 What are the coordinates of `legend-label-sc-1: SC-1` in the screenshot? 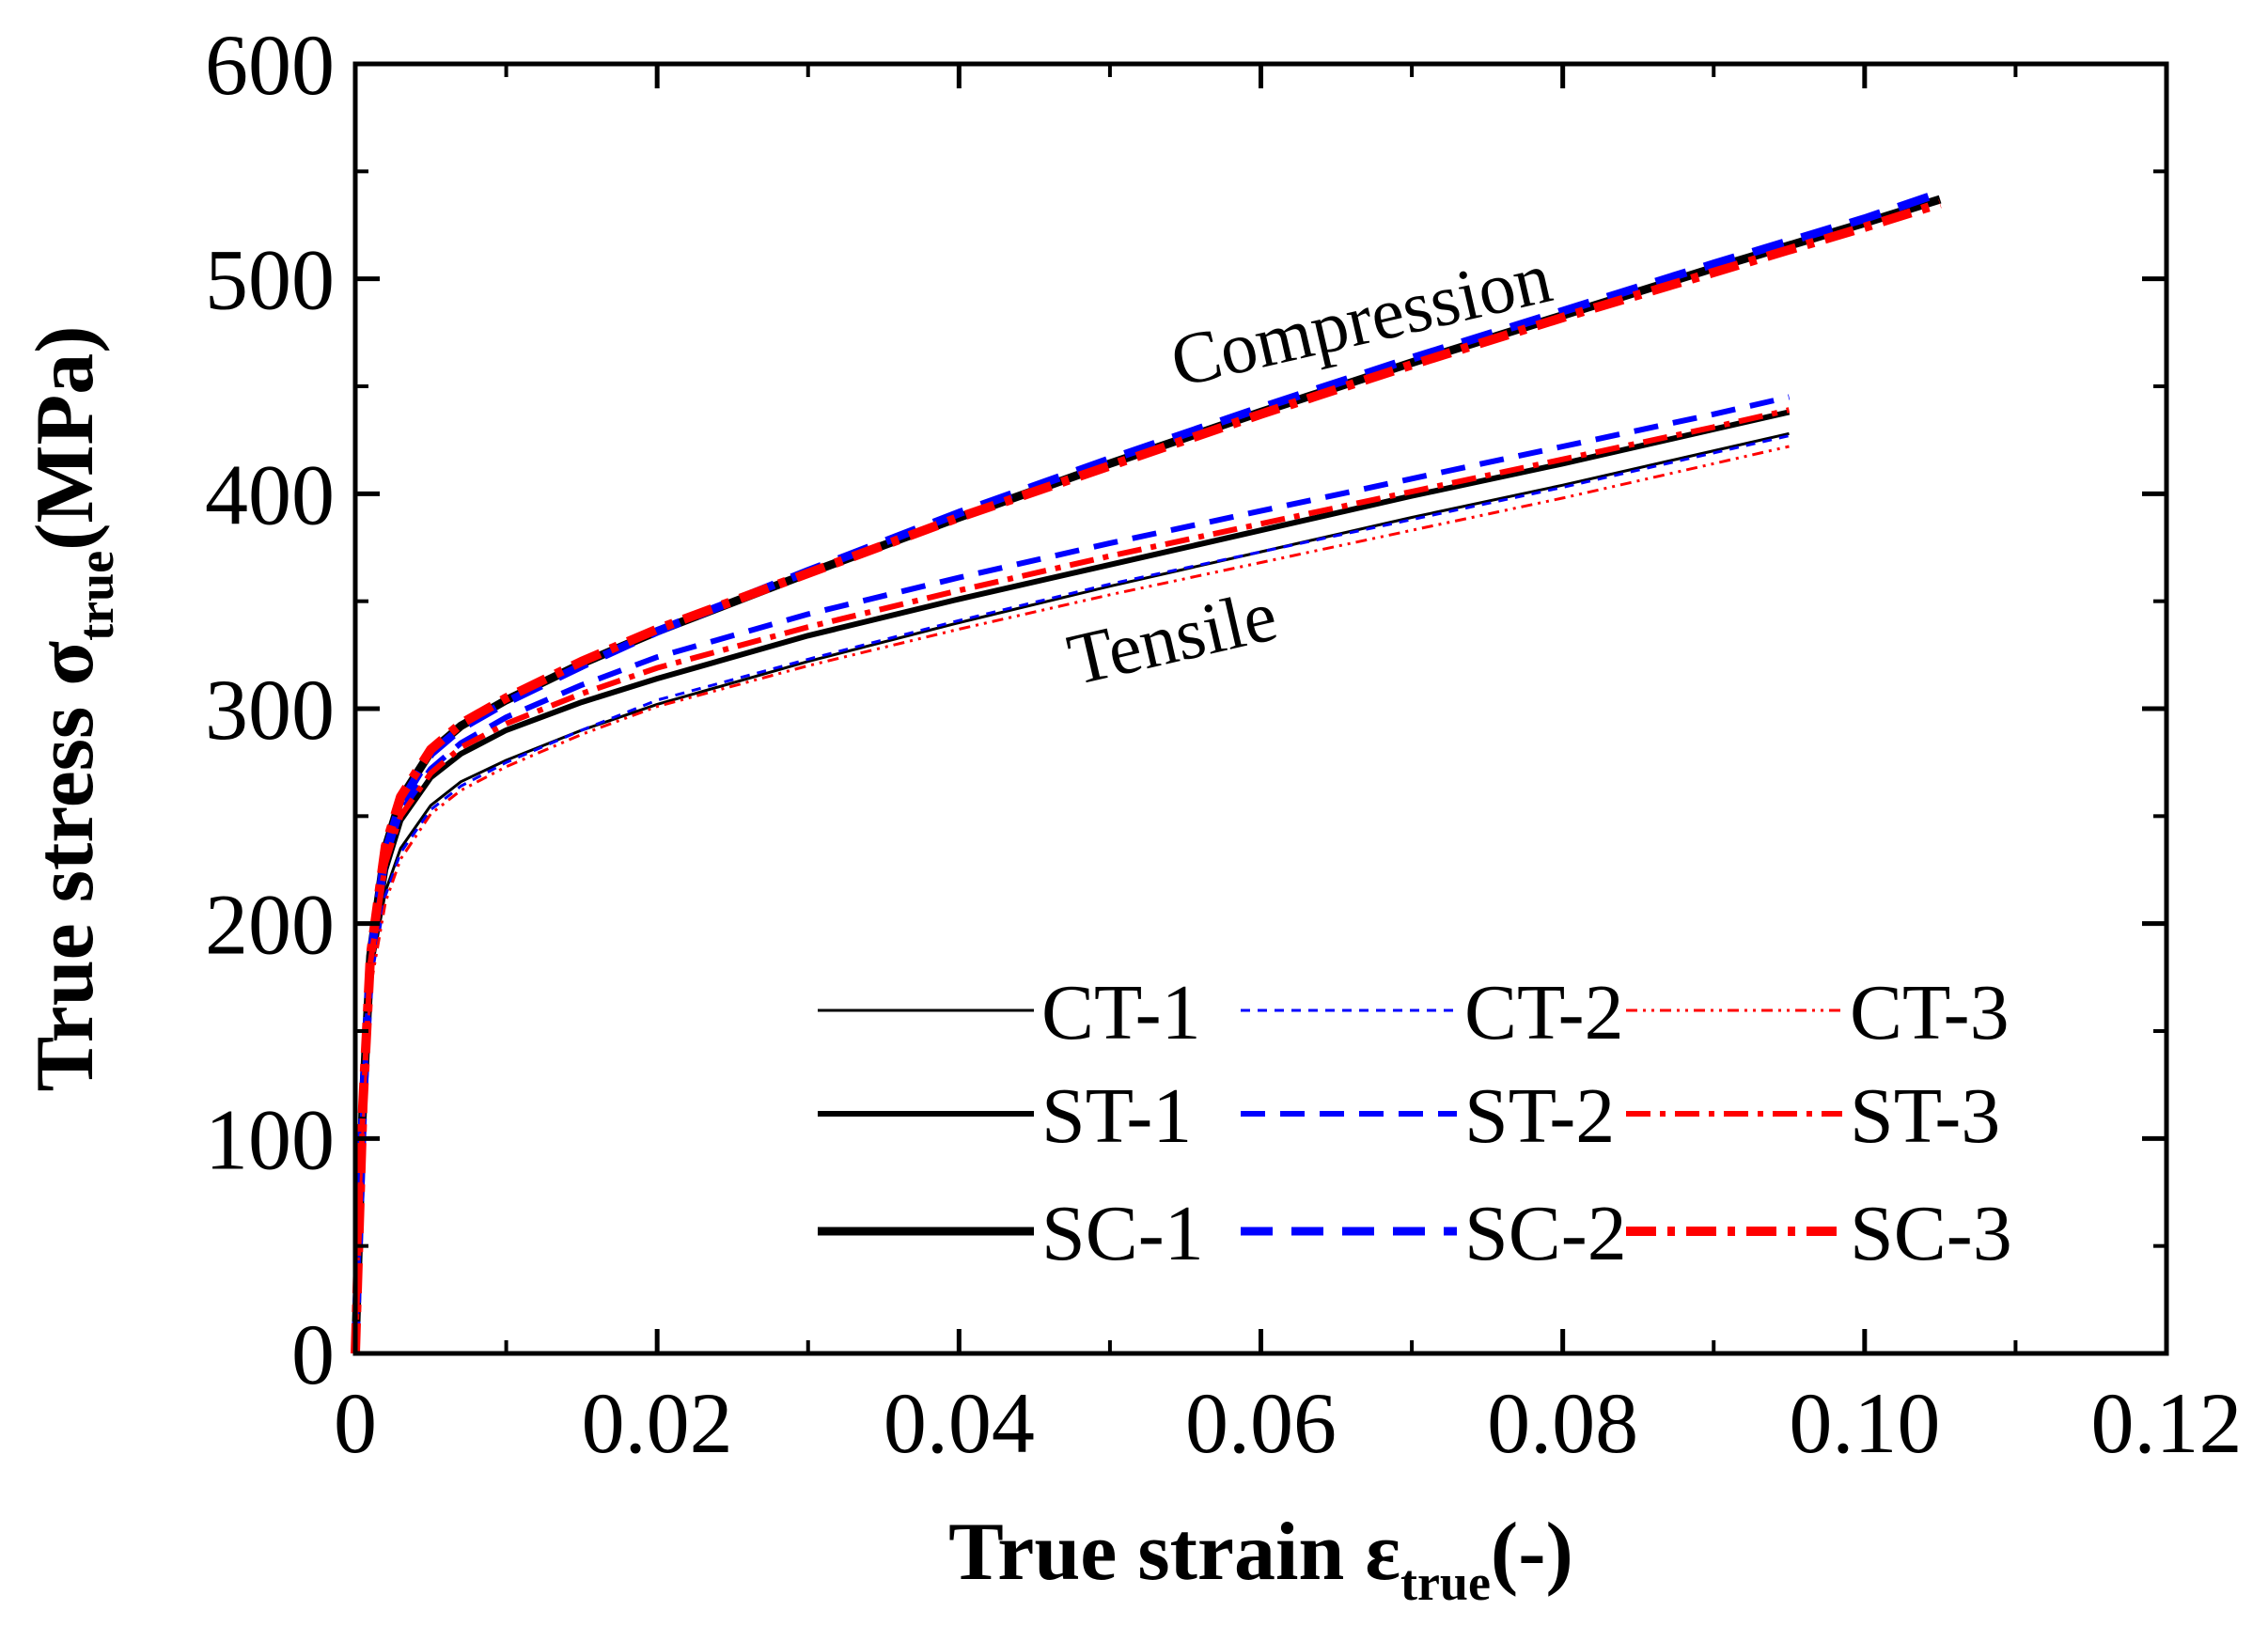 It's located at (1122, 1234).